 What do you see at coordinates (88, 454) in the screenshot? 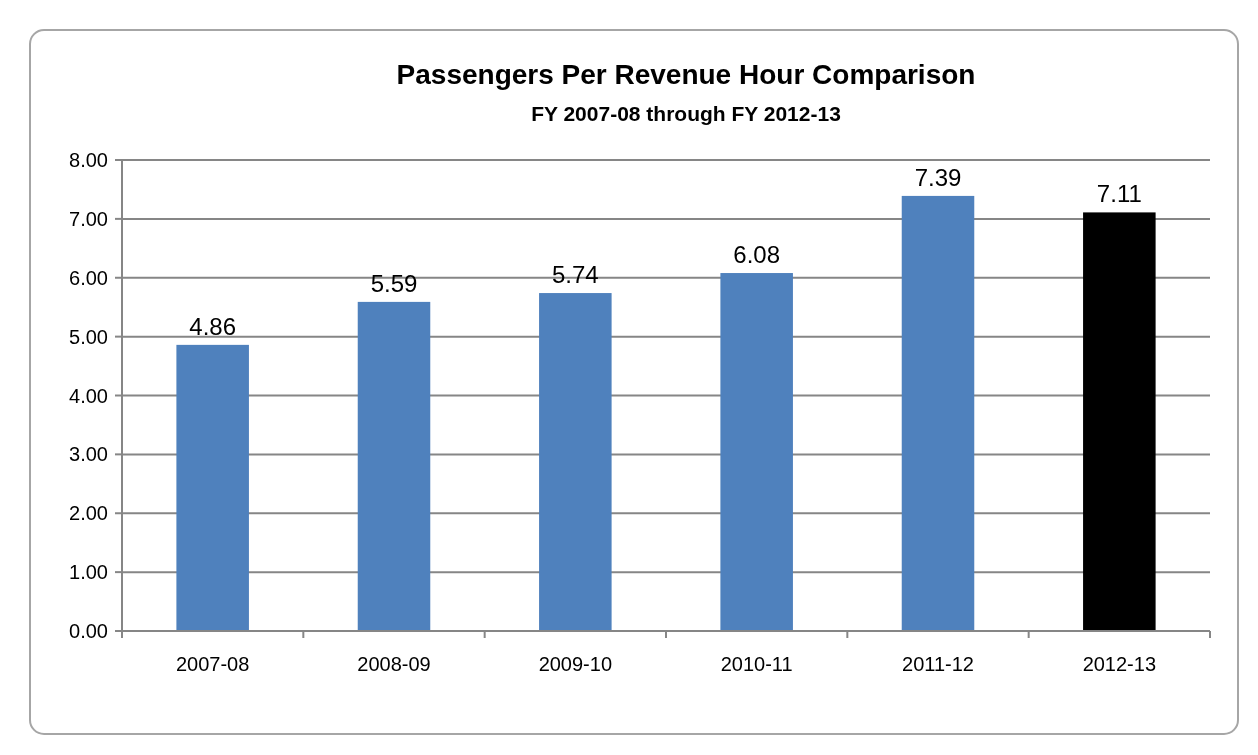
I see `y-tick-label: 3.00` at bounding box center [88, 454].